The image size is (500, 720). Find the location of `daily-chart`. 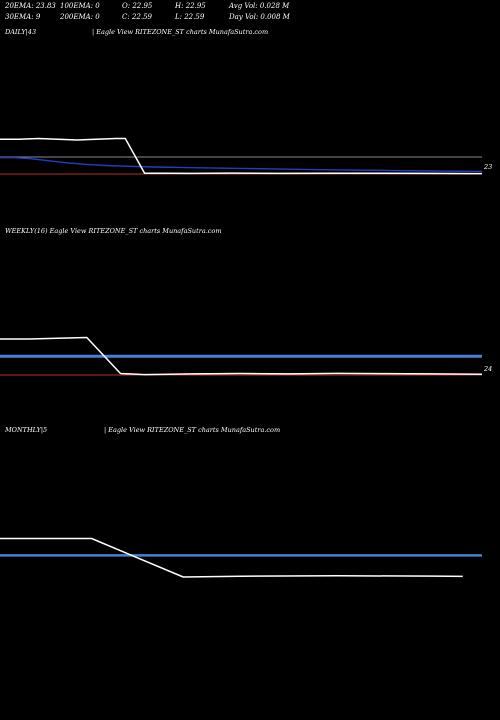

daily-chart is located at coordinates (241, 156).